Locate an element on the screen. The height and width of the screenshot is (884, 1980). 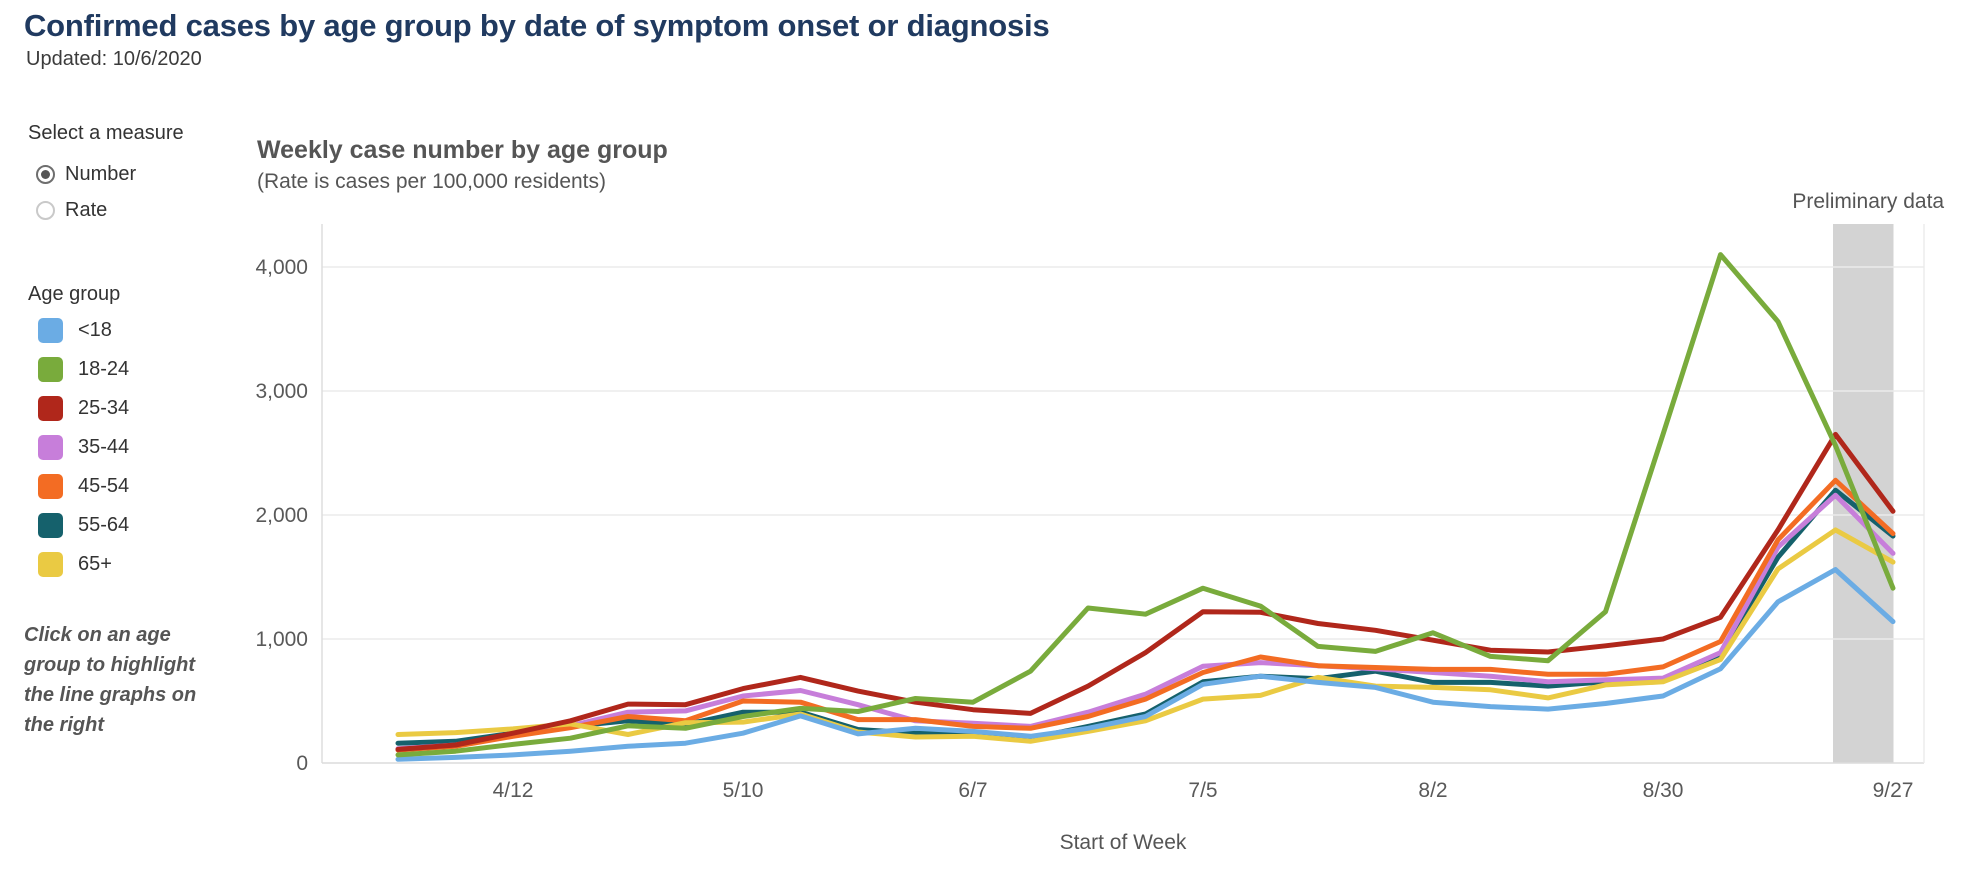
legend-item-45-54: 45-54 is located at coordinates (83, 486).